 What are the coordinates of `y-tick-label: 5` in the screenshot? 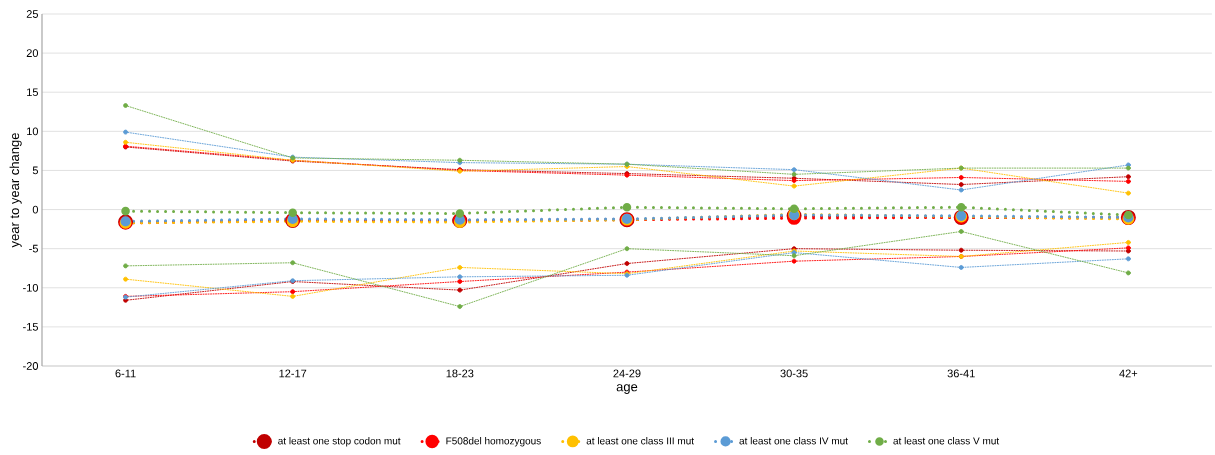 It's located at (35, 170).